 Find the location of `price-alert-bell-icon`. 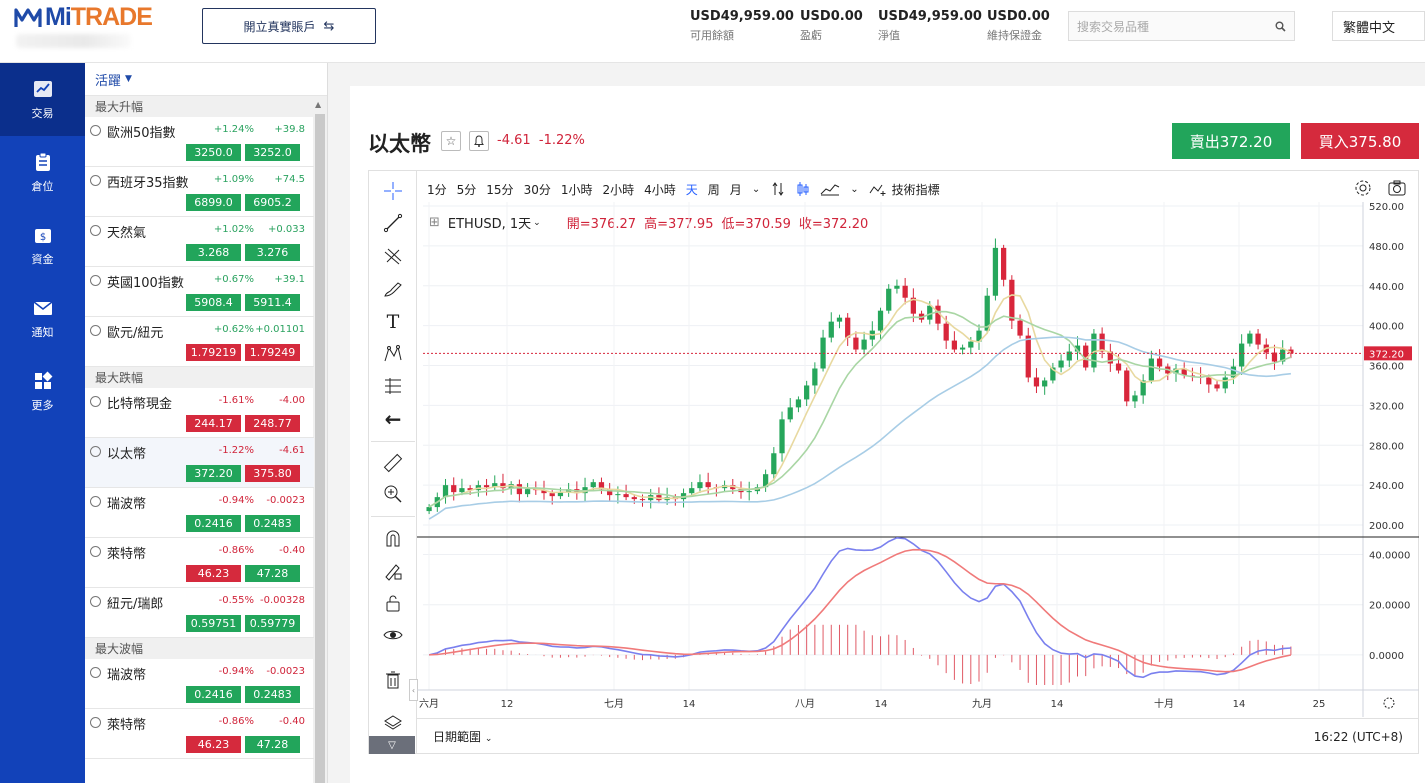

price-alert-bell-icon is located at coordinates (479, 141).